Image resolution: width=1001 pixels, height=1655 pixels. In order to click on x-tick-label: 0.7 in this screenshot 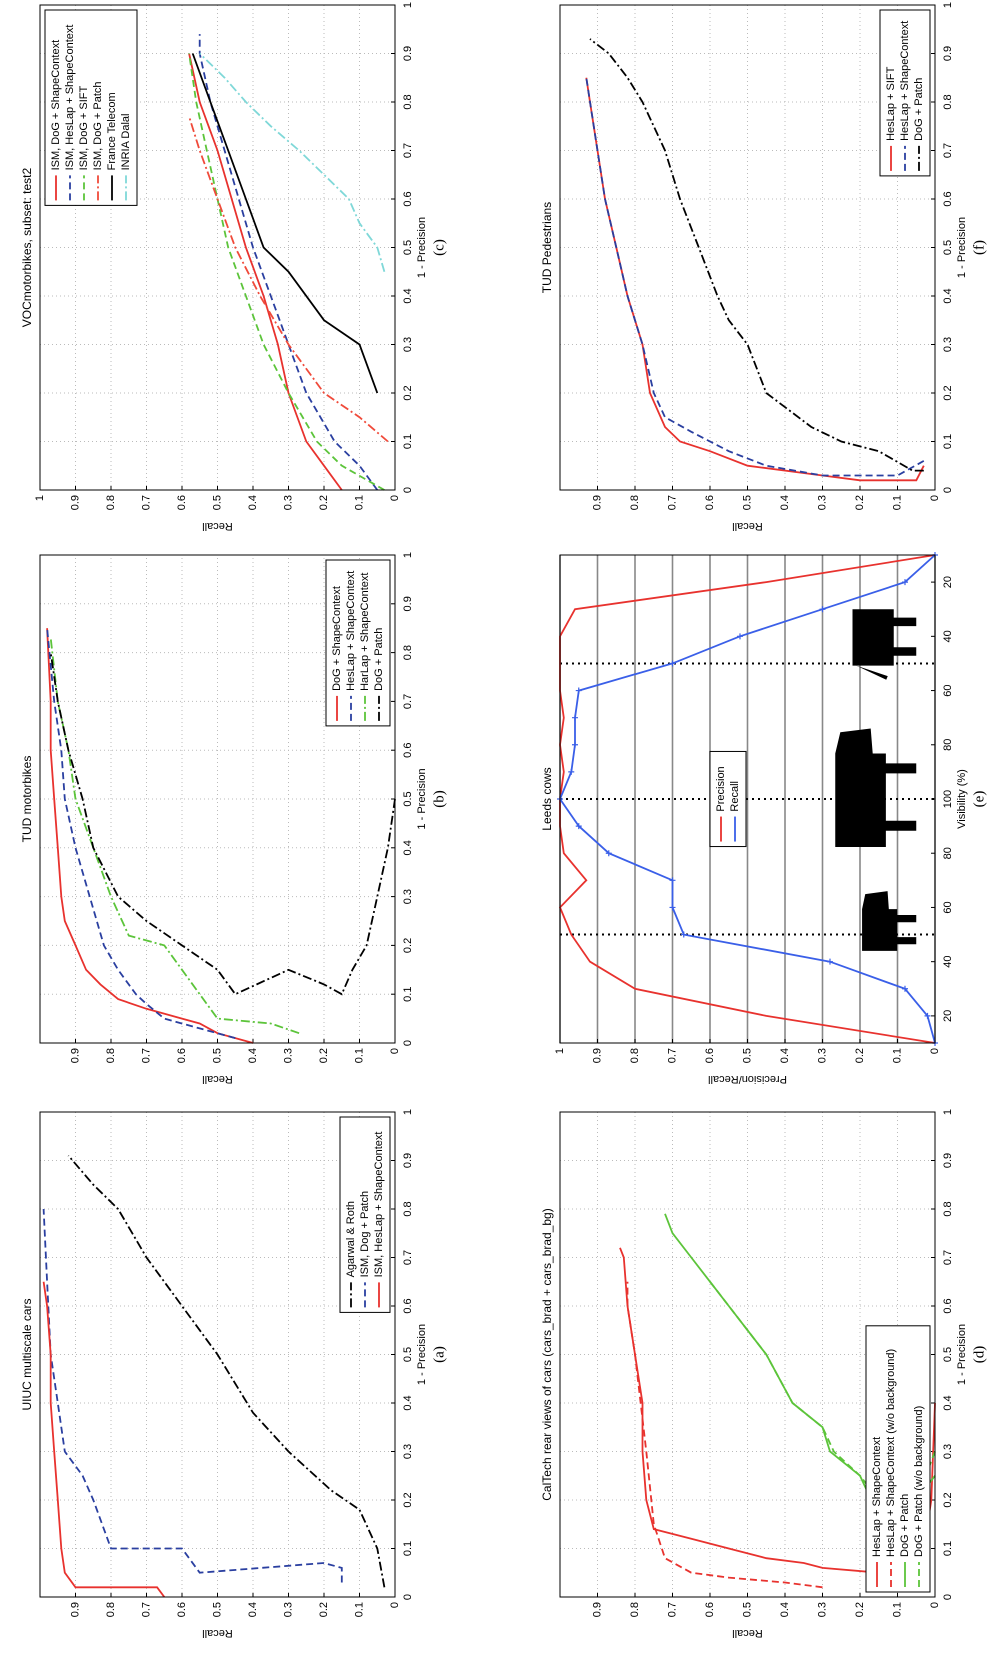, I will do `click(948, 1257)`.